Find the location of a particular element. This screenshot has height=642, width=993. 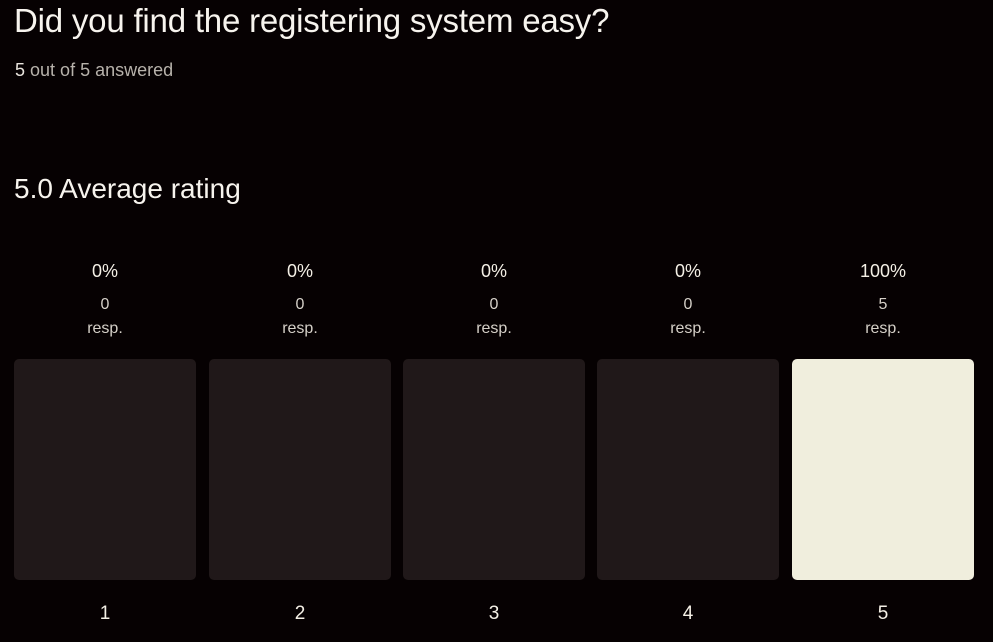

rating-2-response-count: 0 is located at coordinates (300, 304).